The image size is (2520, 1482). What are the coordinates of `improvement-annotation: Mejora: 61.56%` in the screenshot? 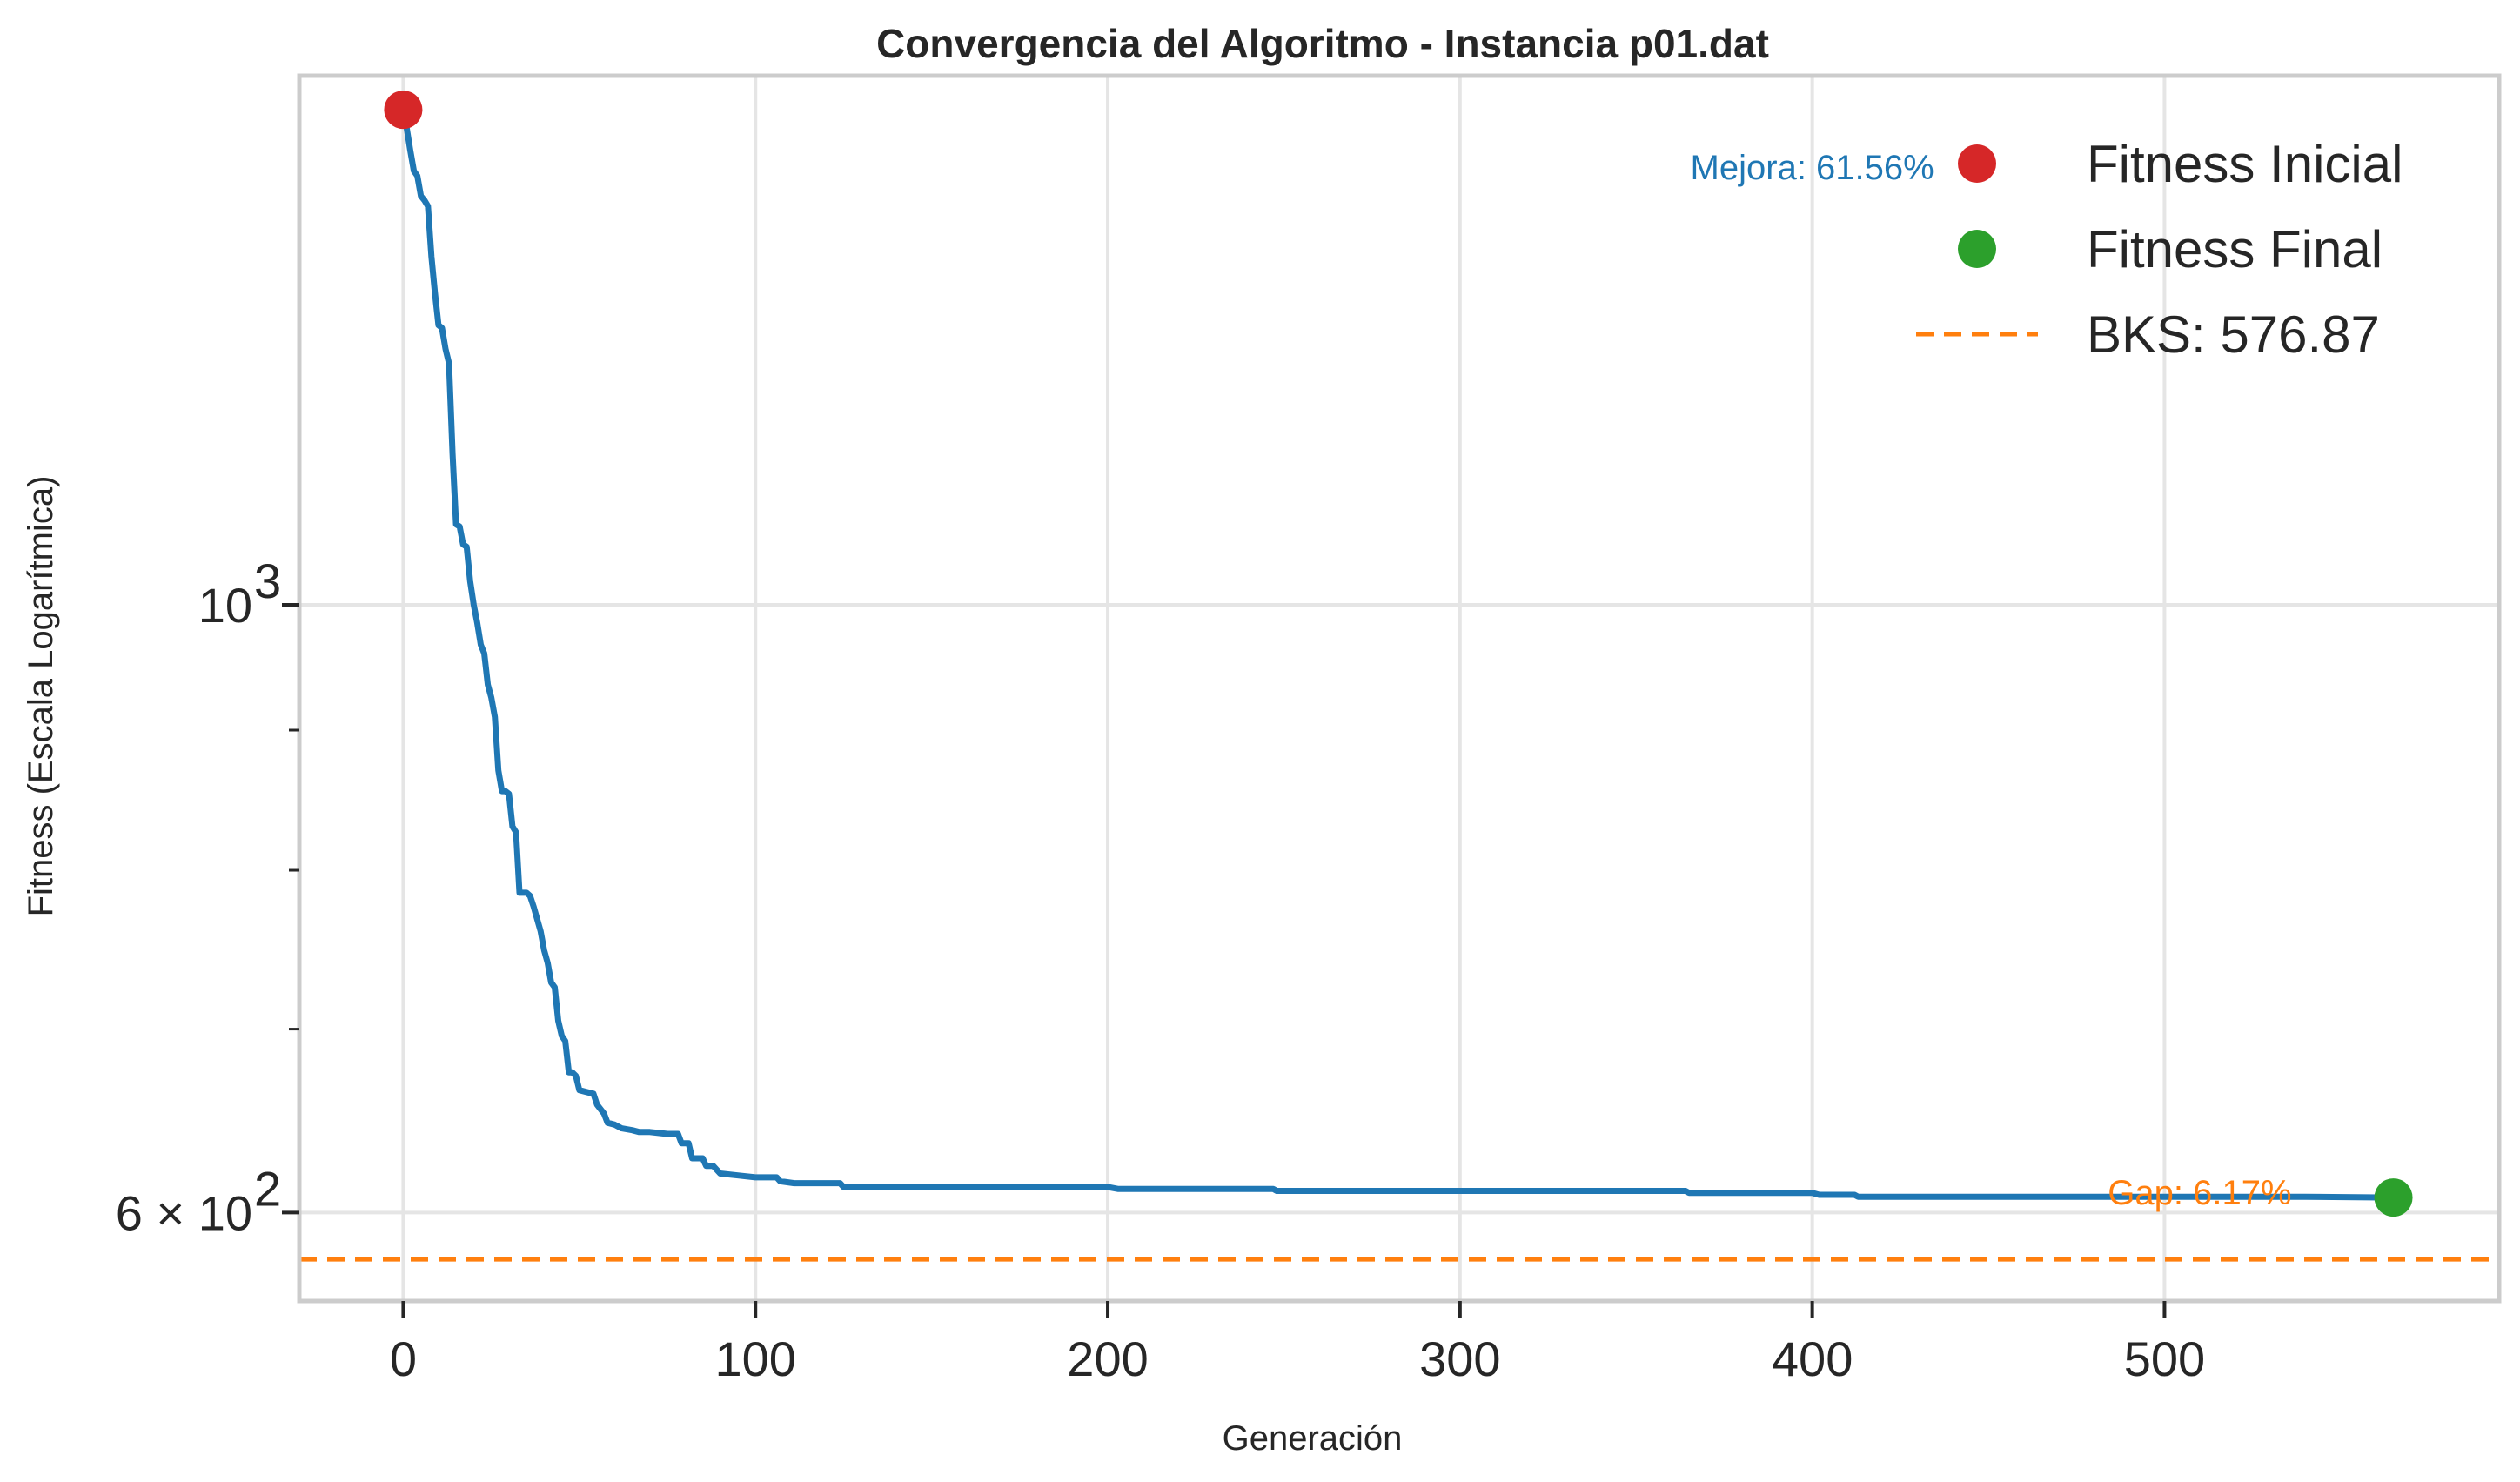 It's located at (1813, 168).